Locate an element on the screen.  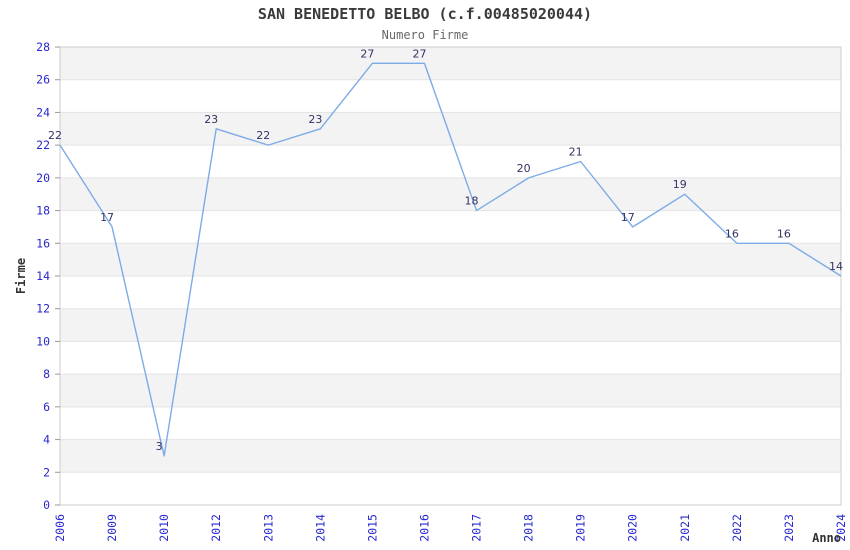
data-point-label: 19 is located at coordinates (680, 184).